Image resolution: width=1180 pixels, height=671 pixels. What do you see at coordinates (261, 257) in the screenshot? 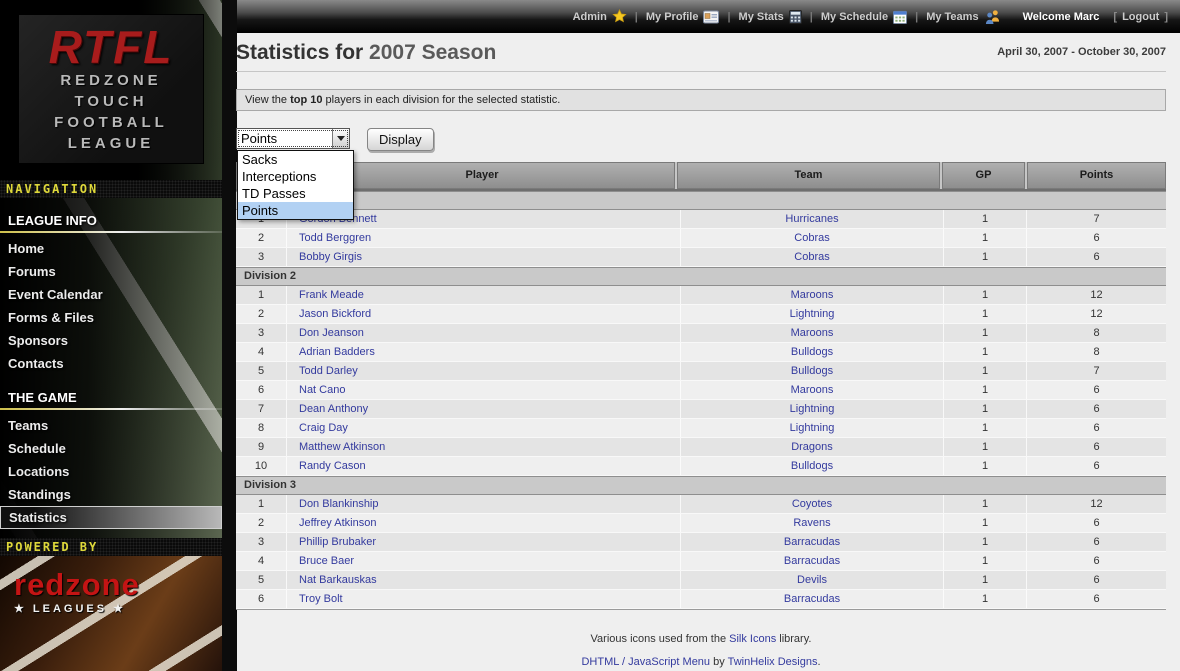
I see `rank-cell: 3` at bounding box center [261, 257].